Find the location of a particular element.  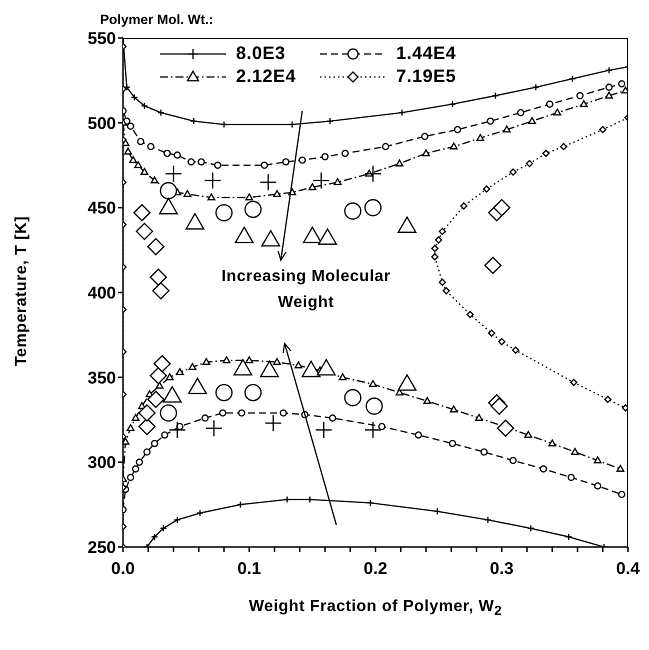

legend-label: 7.19E5 is located at coordinates (426, 76).